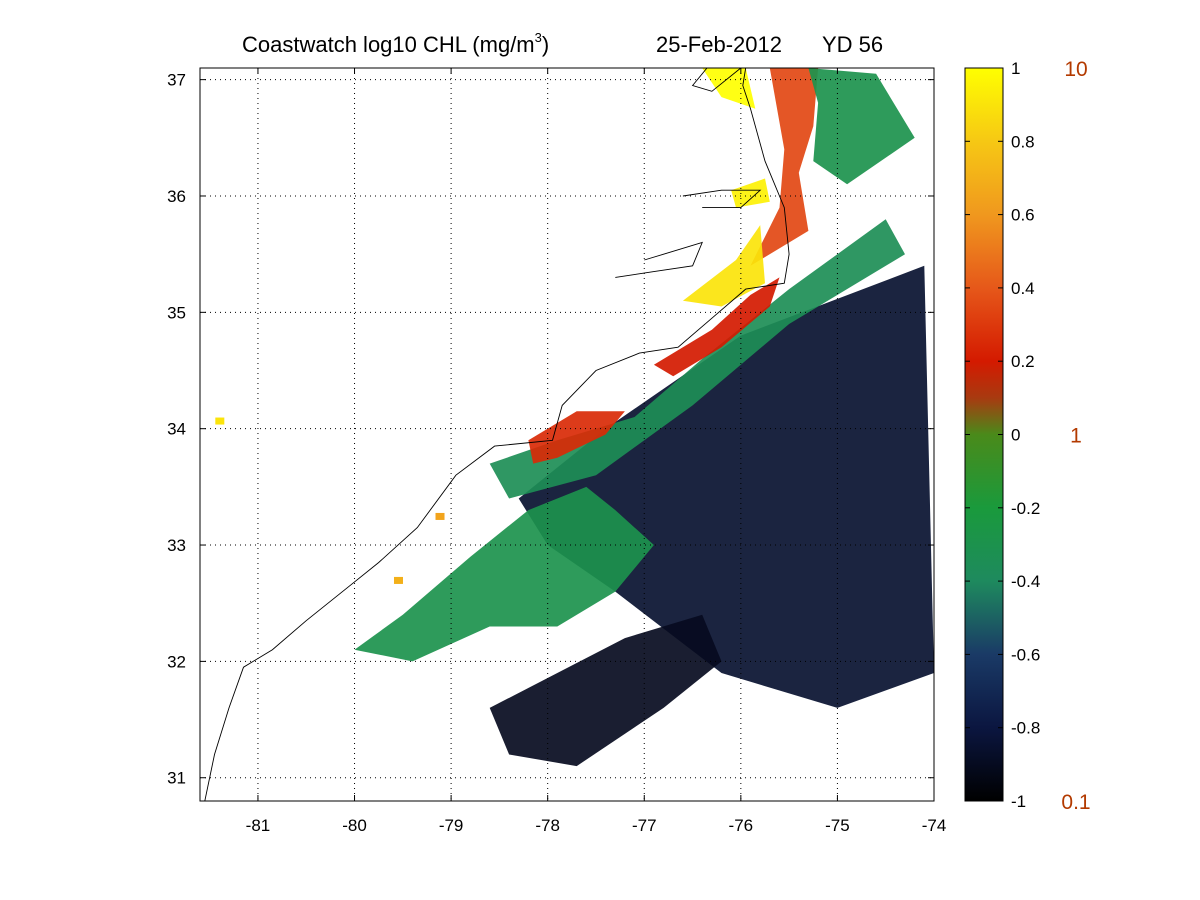 The height and width of the screenshot is (900, 1200). Describe the element at coordinates (934, 825) in the screenshot. I see `x-tick-label: -74` at that location.